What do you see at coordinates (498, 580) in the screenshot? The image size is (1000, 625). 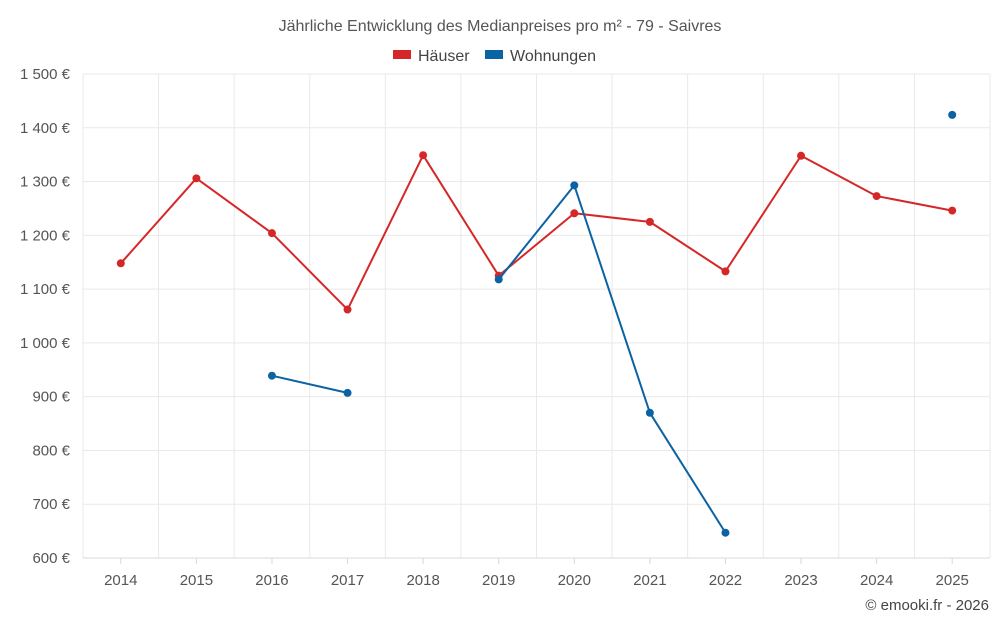 I see `x-tick-label: 2019` at bounding box center [498, 580].